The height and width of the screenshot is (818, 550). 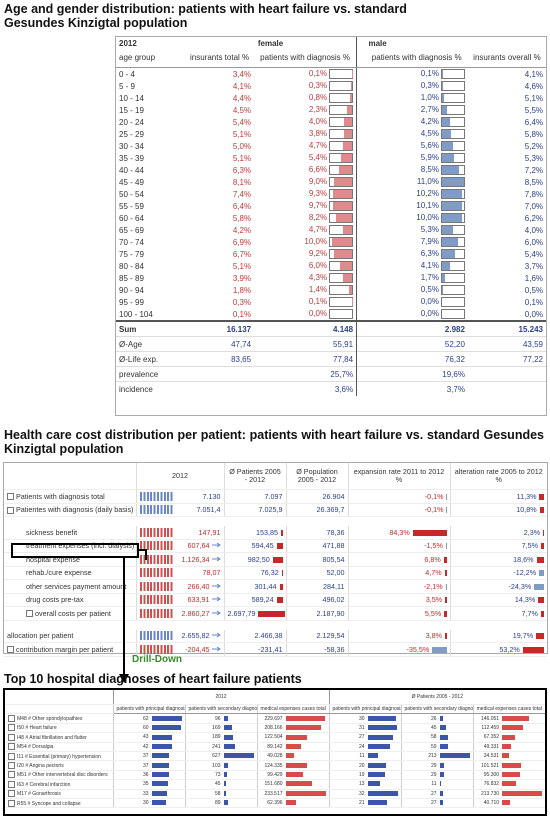 I want to click on table-row: 65 - 69 4,2% 4,7% 5,3% 4,0%, so click(x=331, y=230).